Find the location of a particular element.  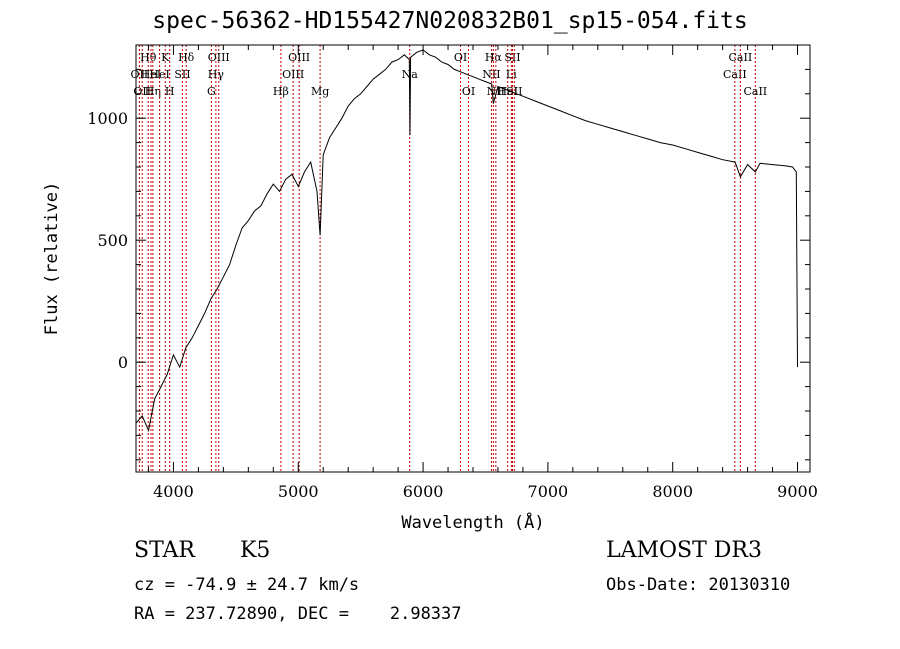

line-label: Hδ is located at coordinates (186, 57).